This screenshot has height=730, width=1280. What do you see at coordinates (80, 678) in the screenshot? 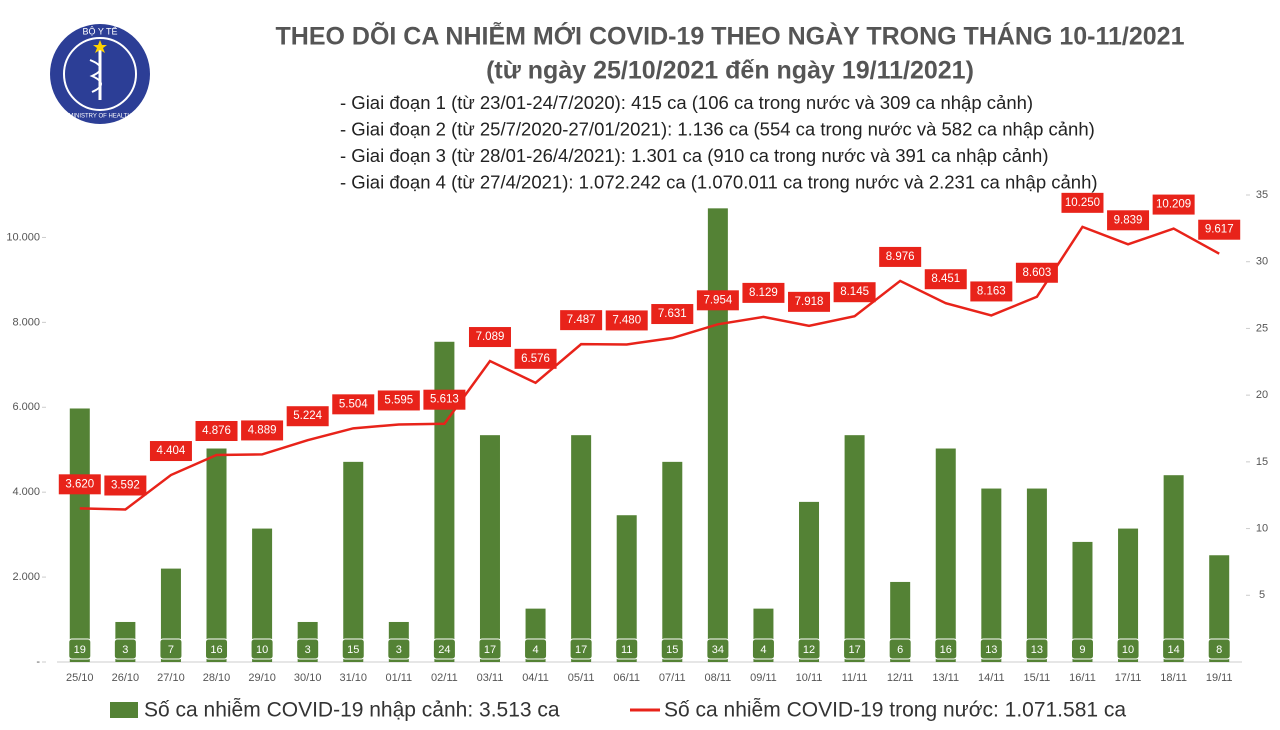
I see `x-tick-label: 25/10` at bounding box center [80, 678].